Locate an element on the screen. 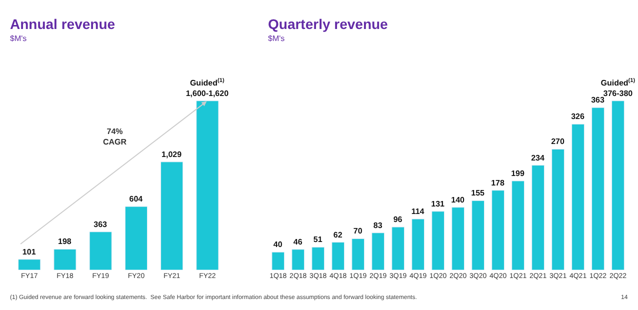 The width and height of the screenshot is (638, 310). data-label: 270 is located at coordinates (558, 141).